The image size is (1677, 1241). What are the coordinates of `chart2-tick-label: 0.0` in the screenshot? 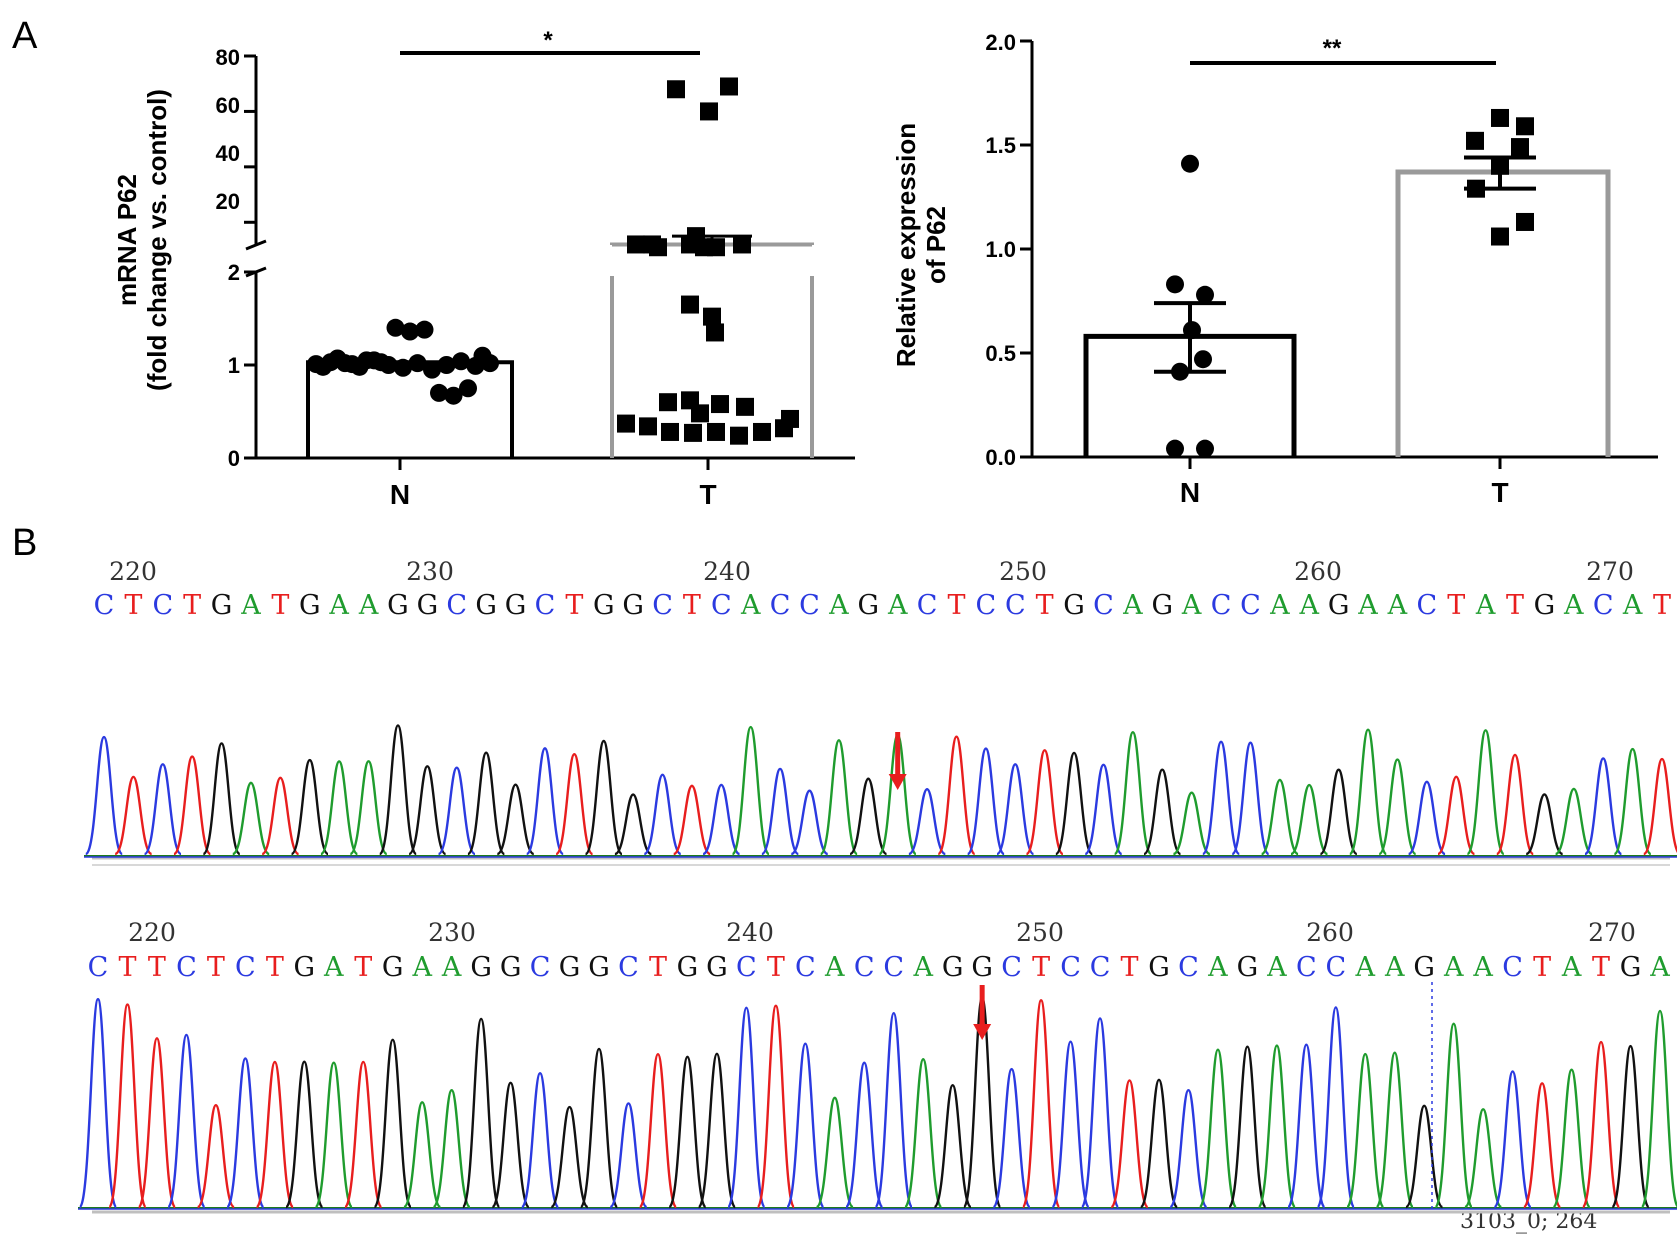 It's located at (1000, 457).